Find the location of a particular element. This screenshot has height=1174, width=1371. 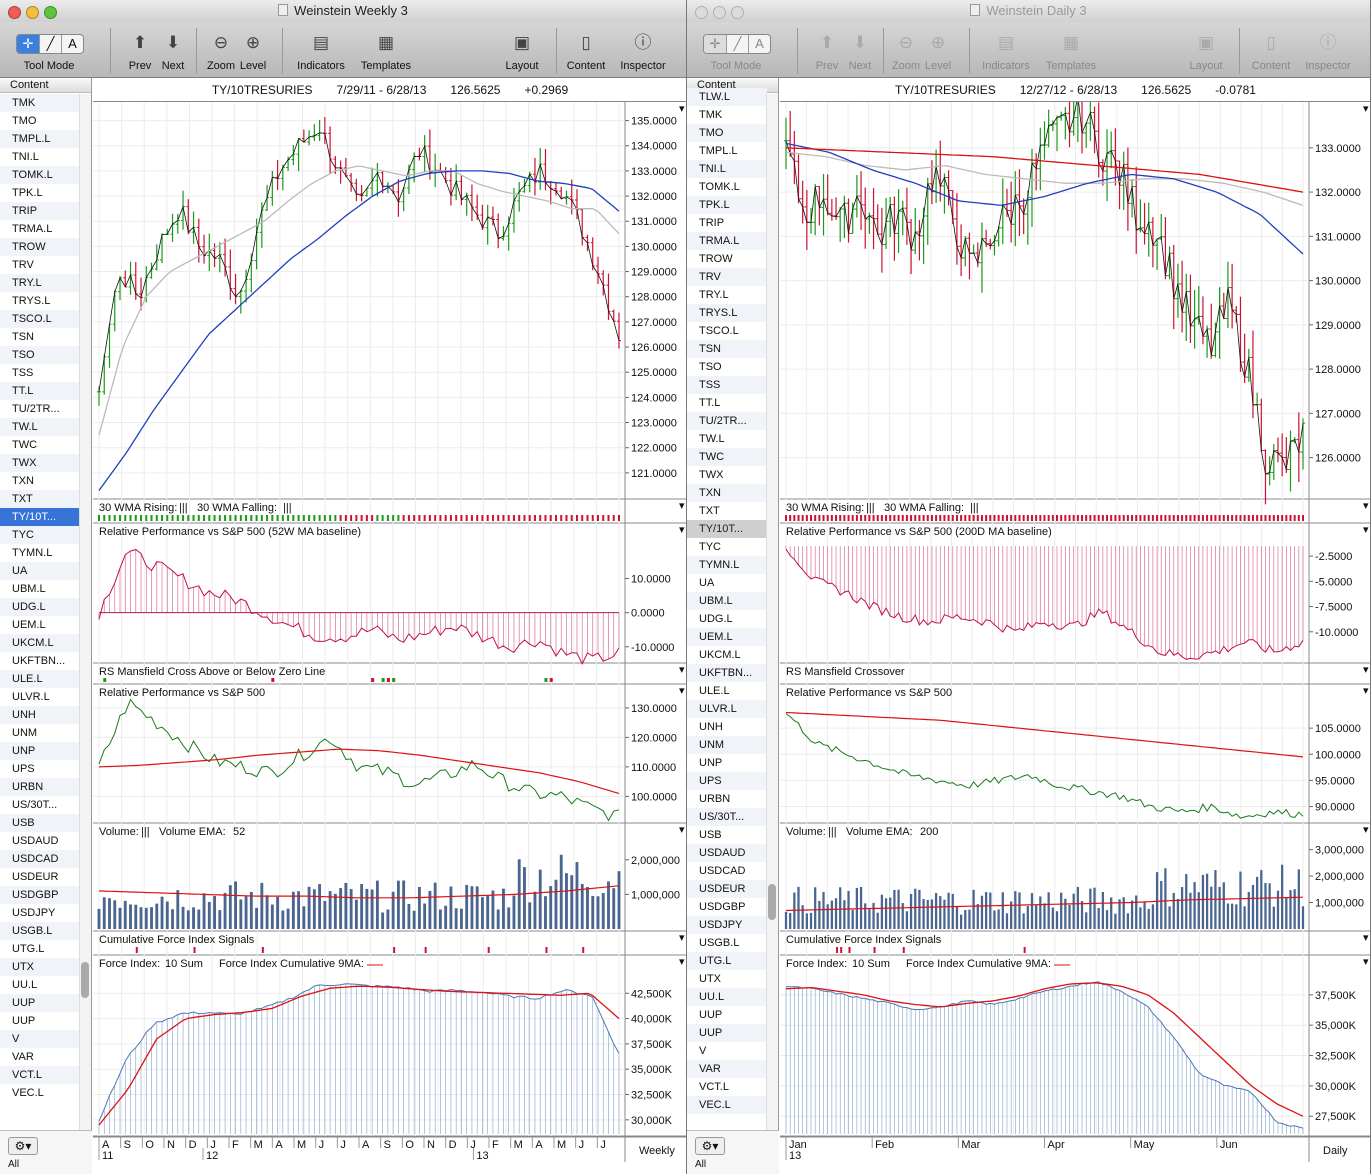

sidebar-item: USDGBP is located at coordinates (40, 895).